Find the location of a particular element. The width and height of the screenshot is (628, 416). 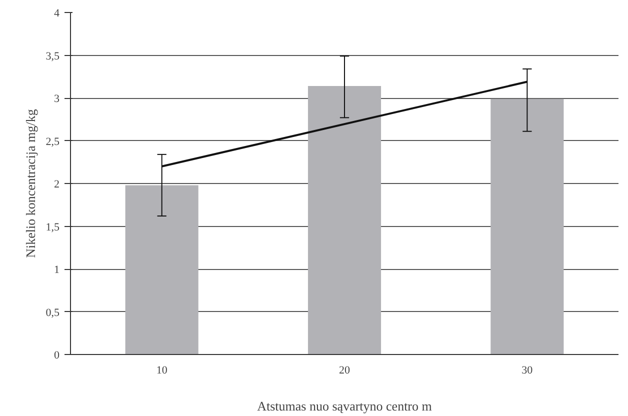

x-tick-label: 10 is located at coordinates (162, 370).